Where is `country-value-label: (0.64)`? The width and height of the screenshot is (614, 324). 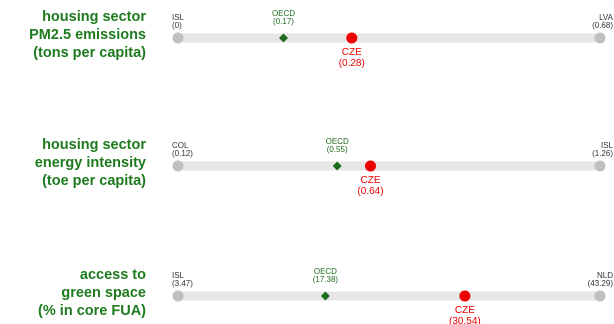 country-value-label: (0.64) is located at coordinates (370, 191).